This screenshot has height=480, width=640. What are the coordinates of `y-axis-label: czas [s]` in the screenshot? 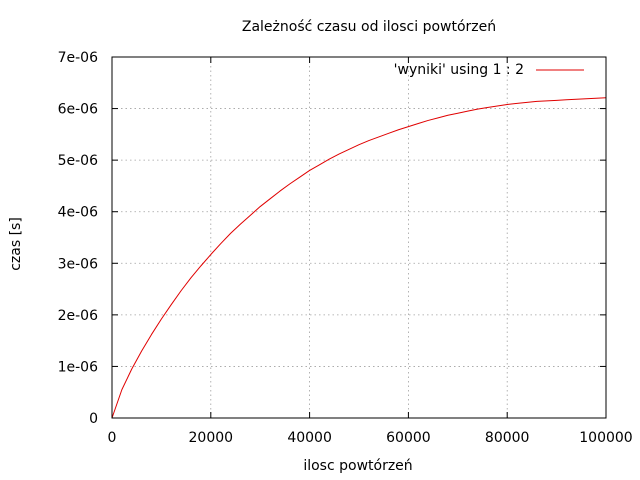 It's located at (16, 244).